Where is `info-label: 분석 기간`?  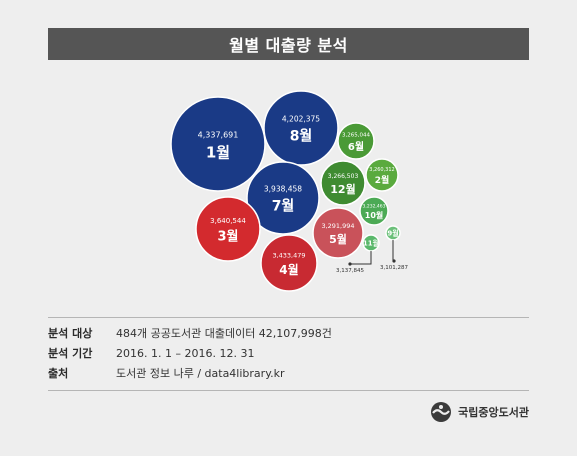
info-label: 분석 기간 is located at coordinates (70, 353).